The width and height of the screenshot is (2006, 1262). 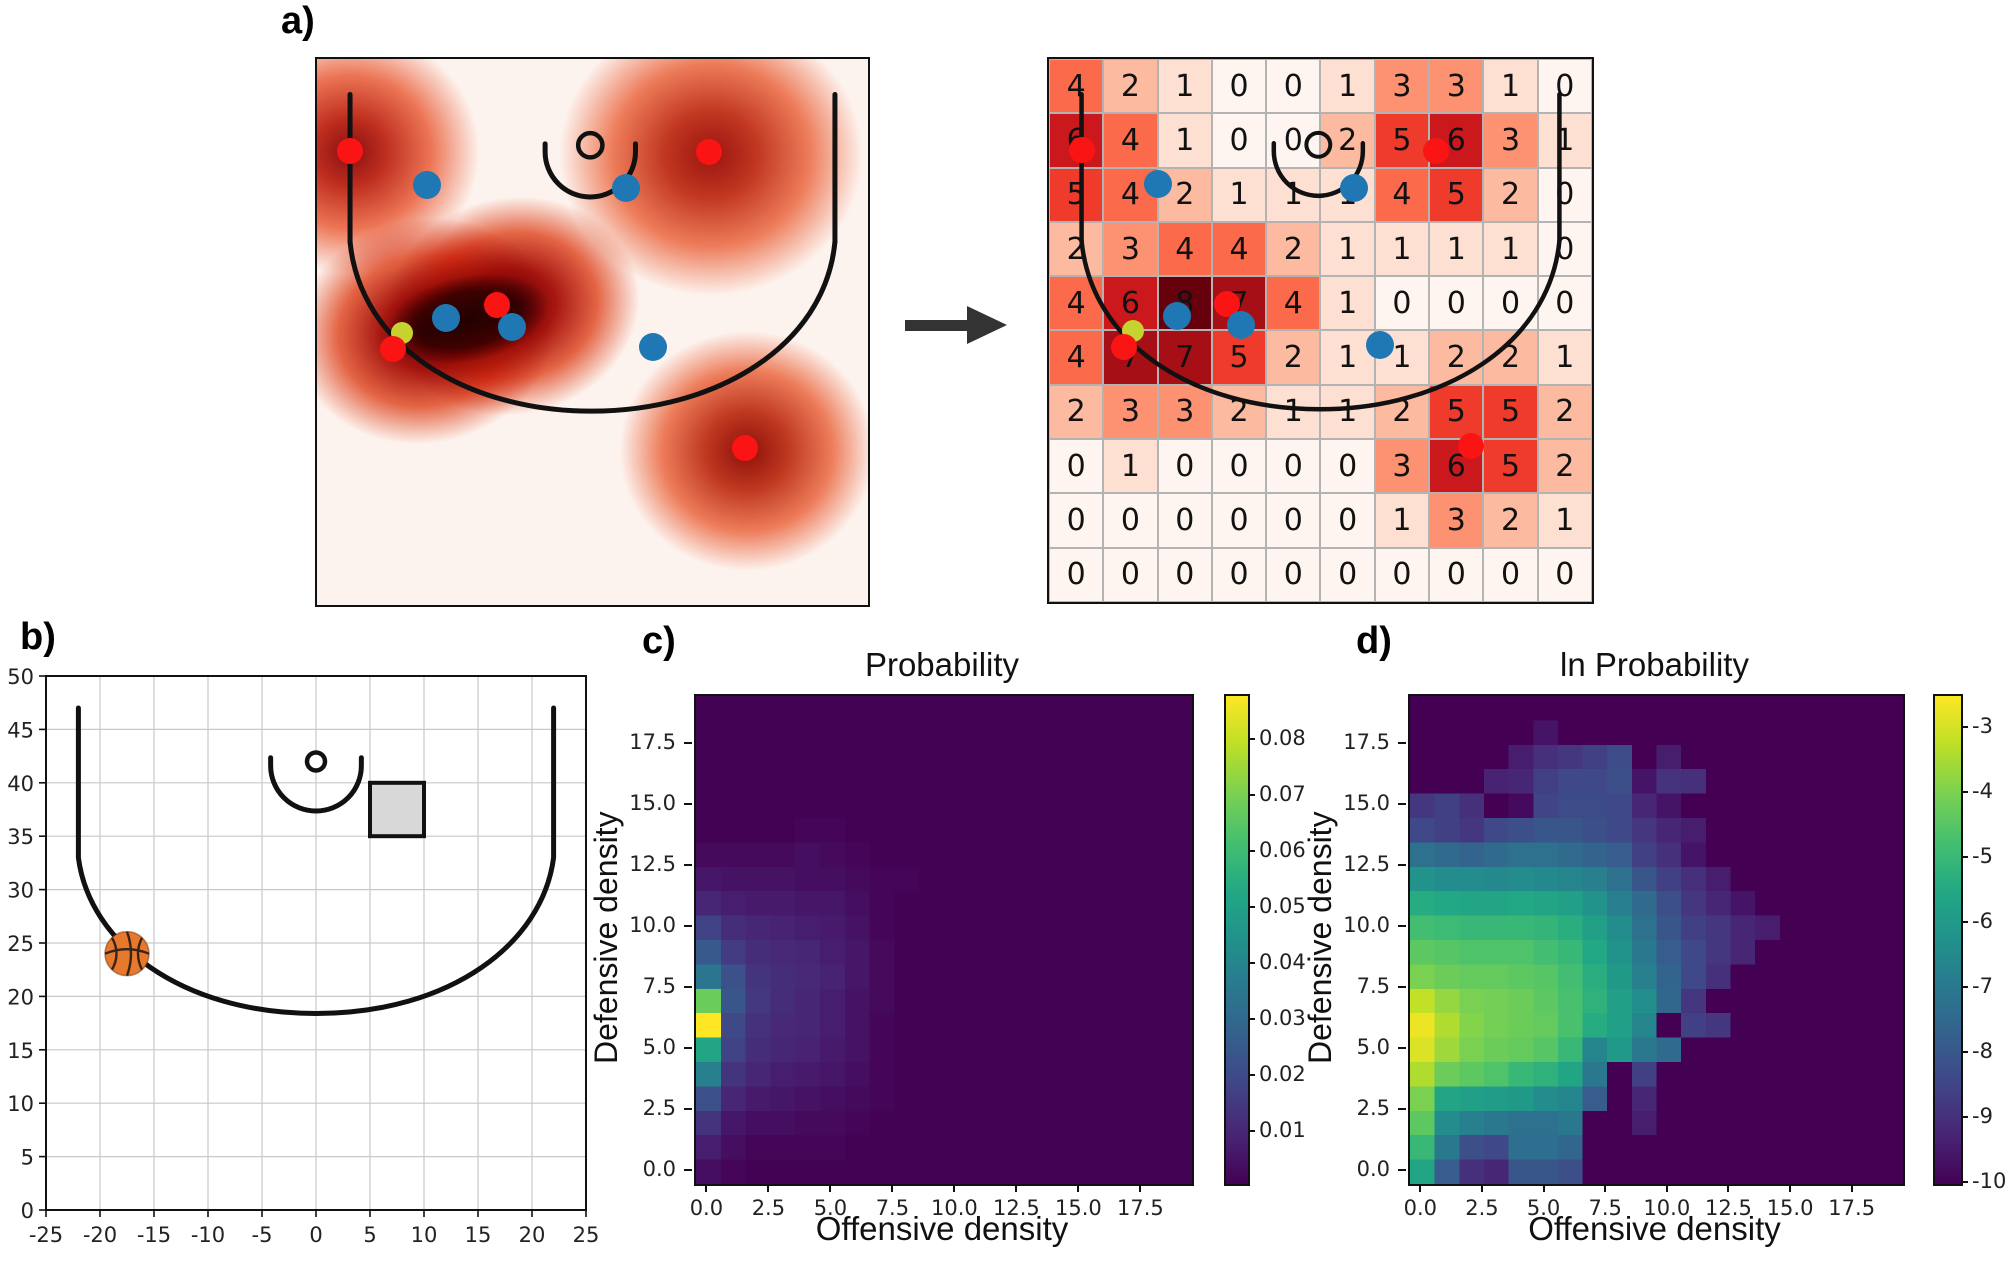 What do you see at coordinates (1456, 466) in the screenshot?
I see `grid-cell: 6` at bounding box center [1456, 466].